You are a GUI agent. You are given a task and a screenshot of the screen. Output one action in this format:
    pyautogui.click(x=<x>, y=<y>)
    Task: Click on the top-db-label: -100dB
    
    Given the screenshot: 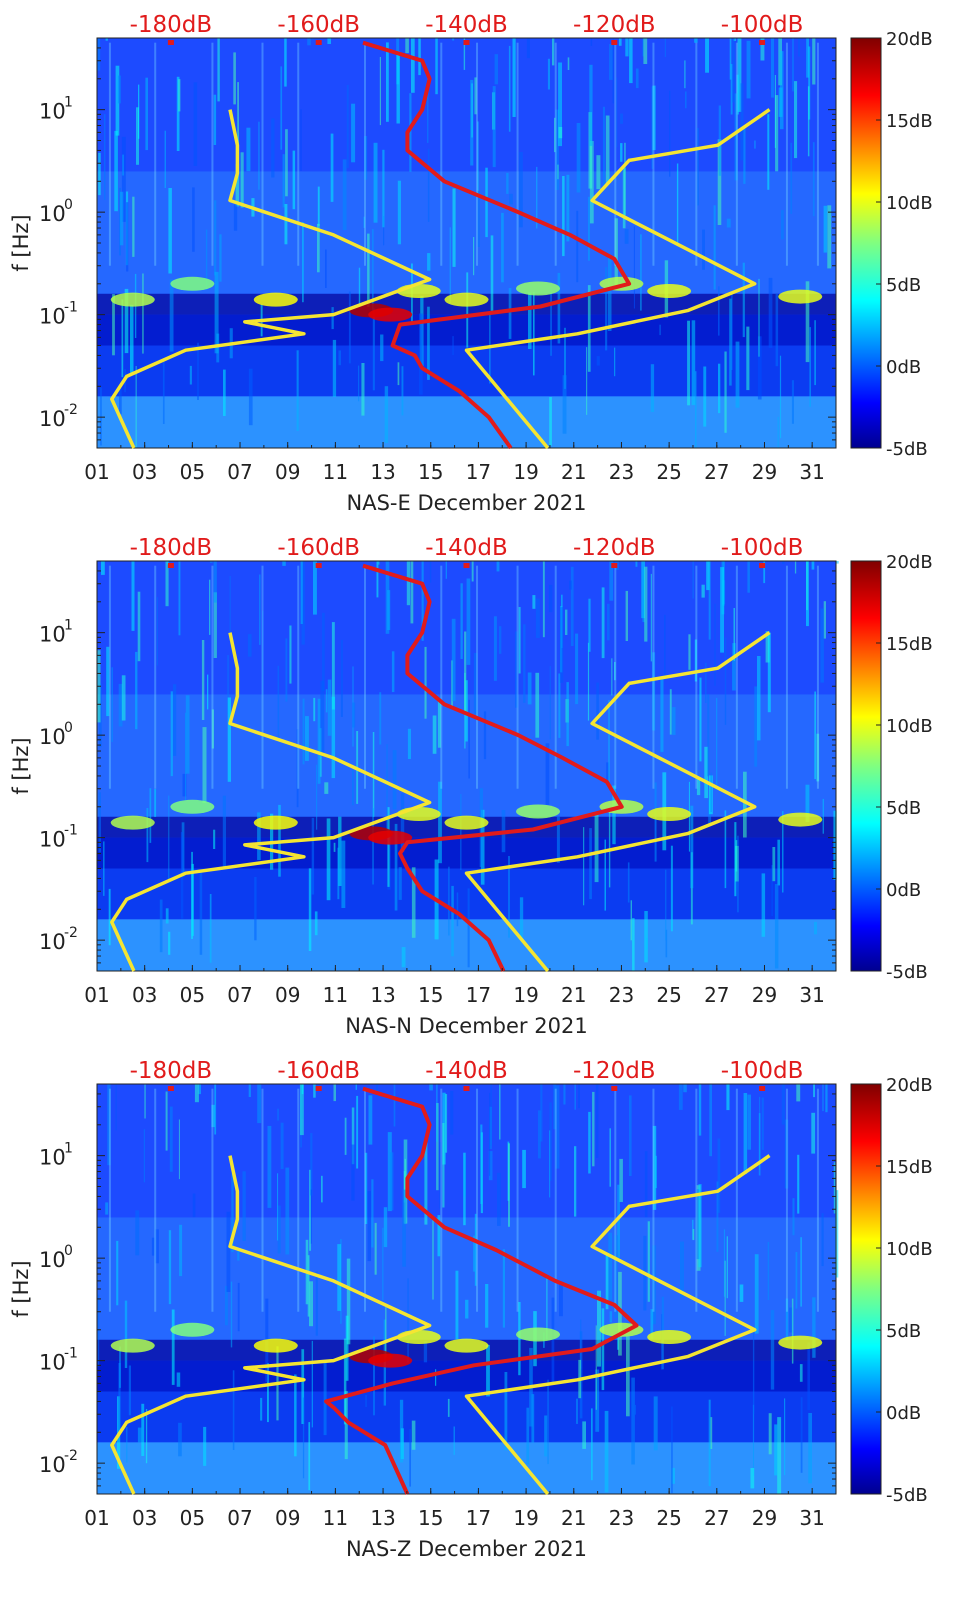 What is the action you would take?
    pyautogui.click(x=762, y=1071)
    